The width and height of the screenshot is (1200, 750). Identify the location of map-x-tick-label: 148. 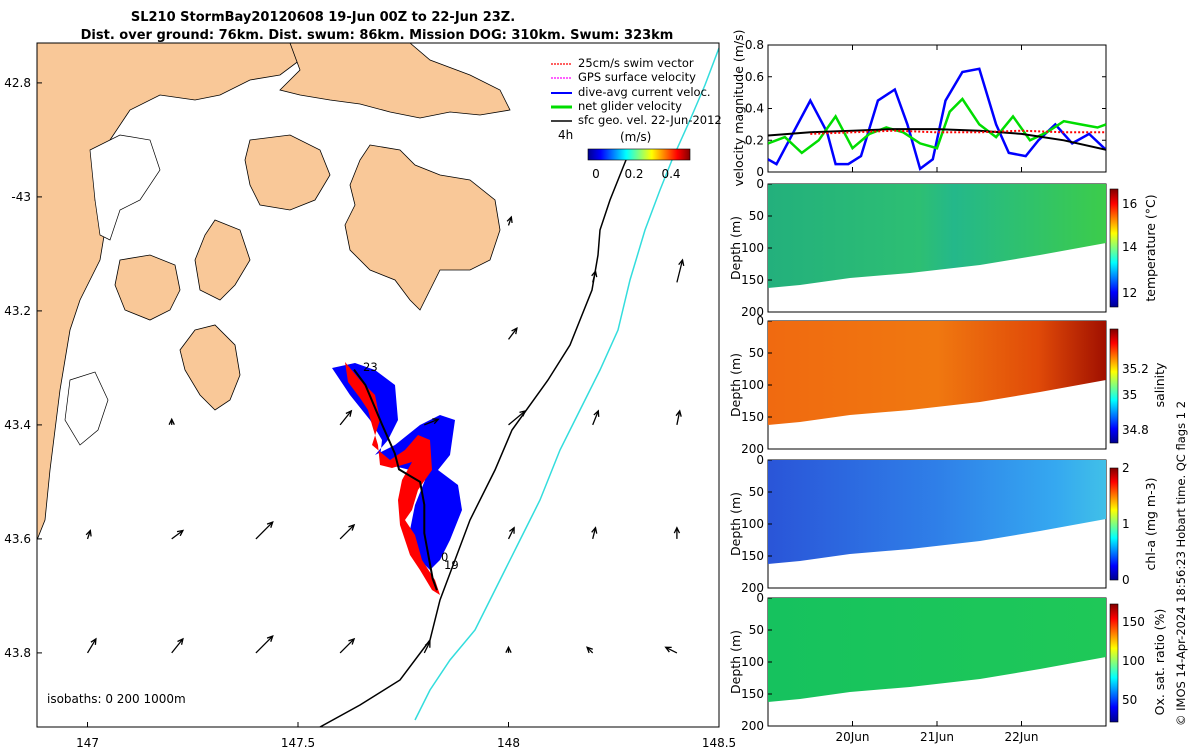
(508, 743).